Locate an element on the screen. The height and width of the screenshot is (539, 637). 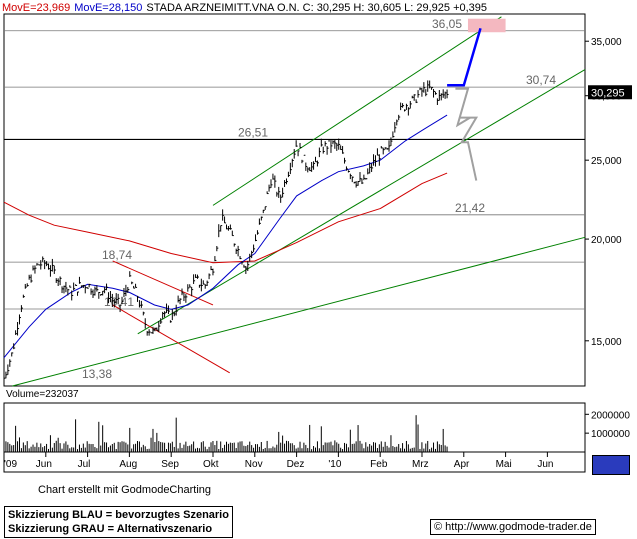
level-label: 26,51 is located at coordinates (253, 132).